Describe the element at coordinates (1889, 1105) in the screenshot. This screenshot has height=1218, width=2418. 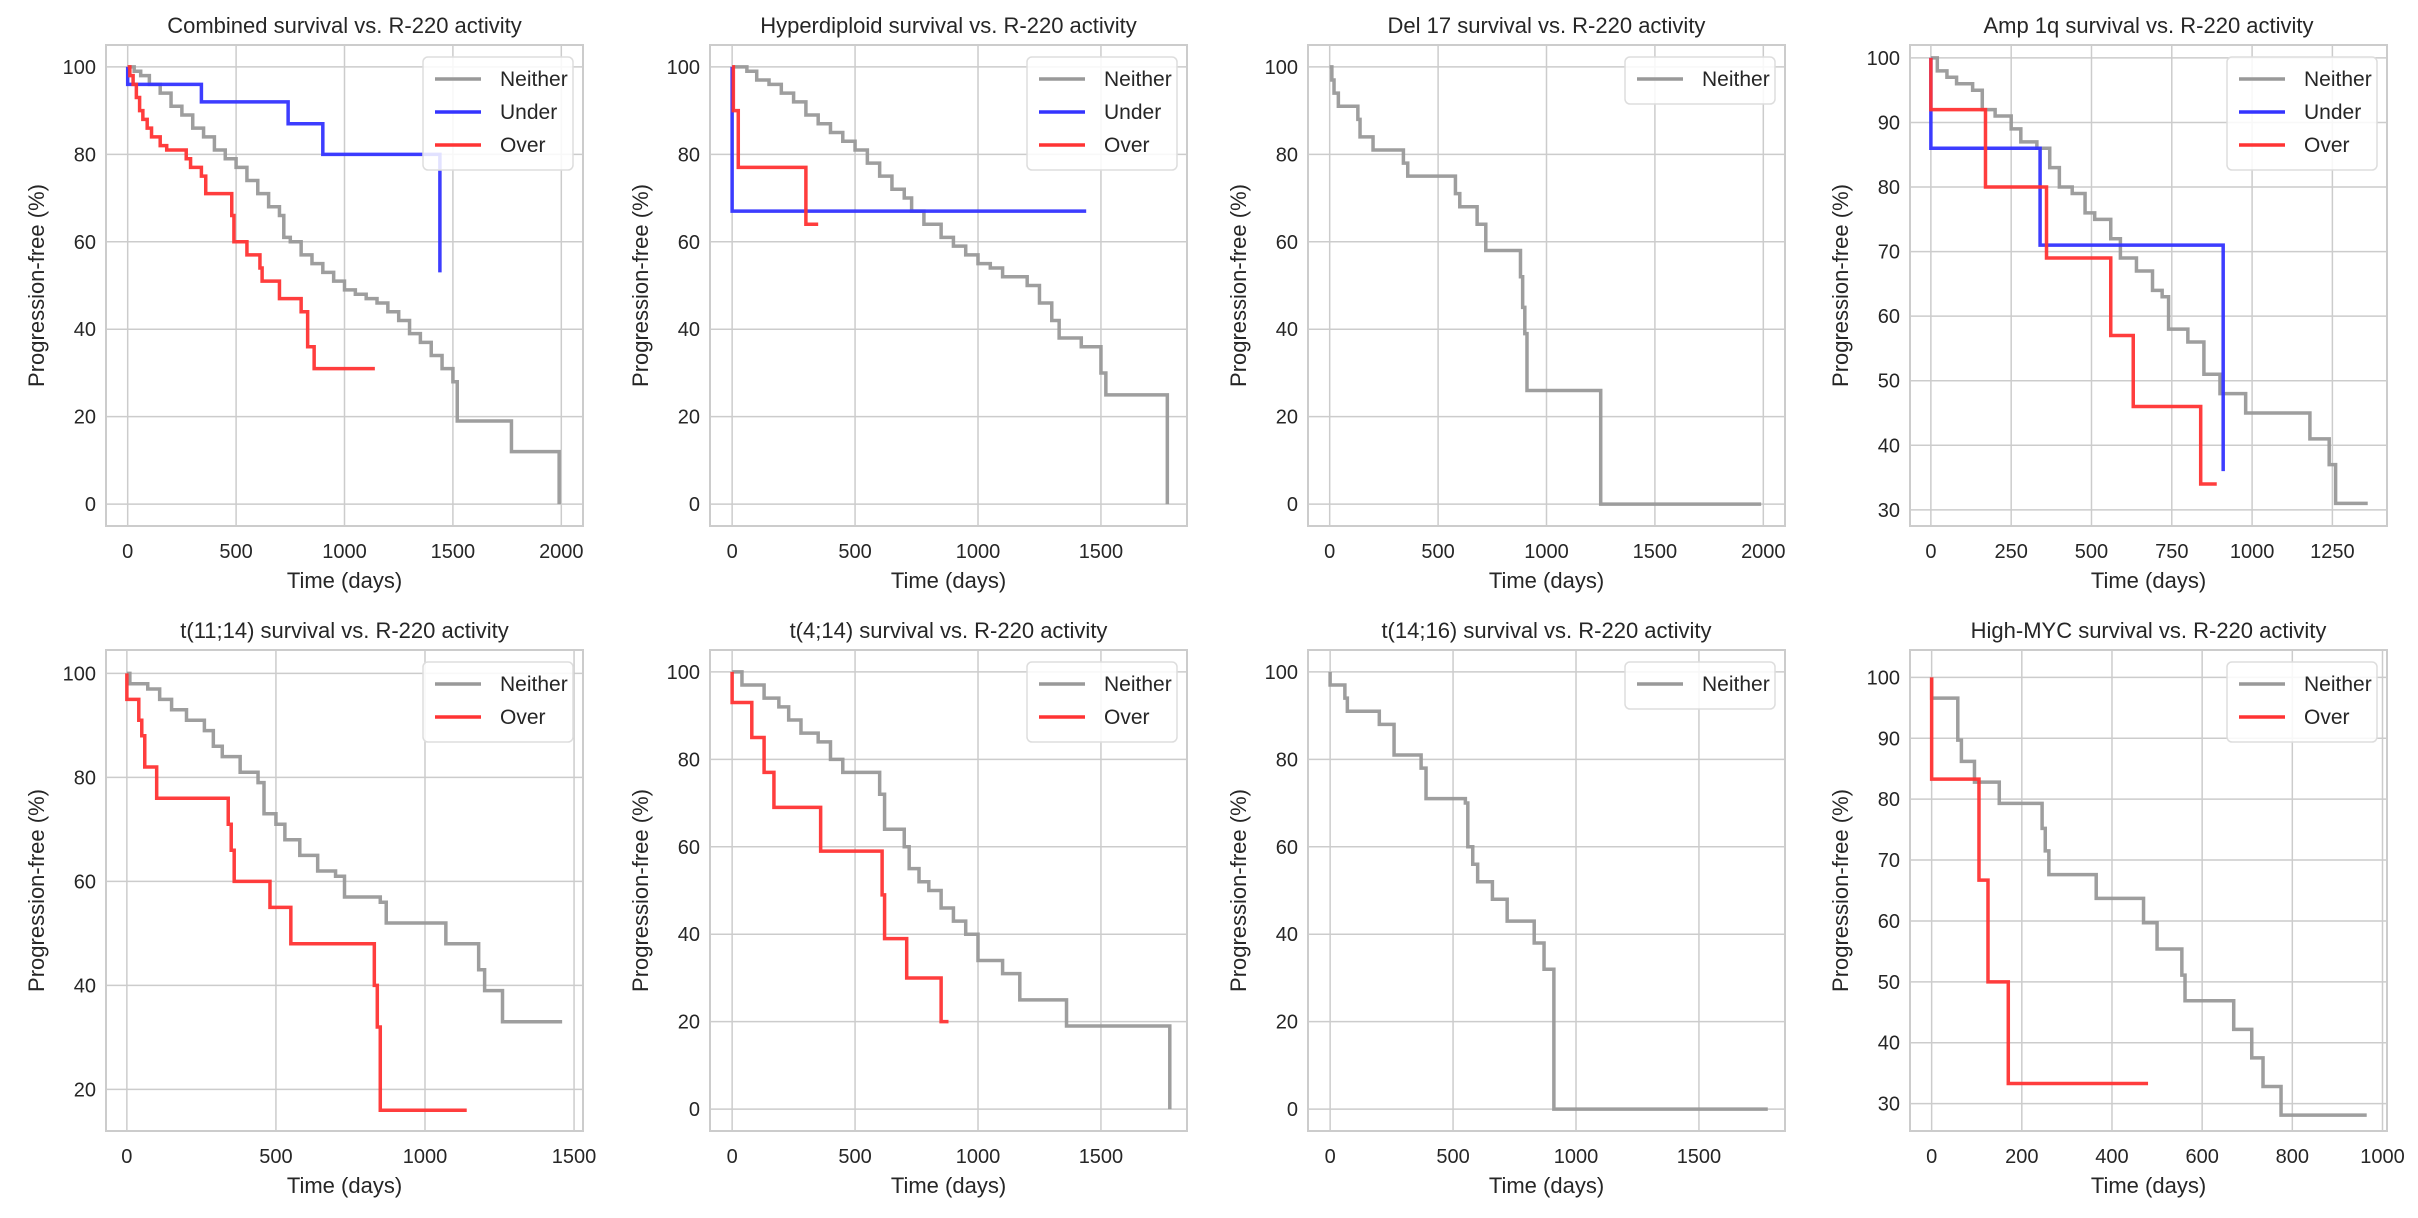
I see `y-tick-label: 30` at that location.